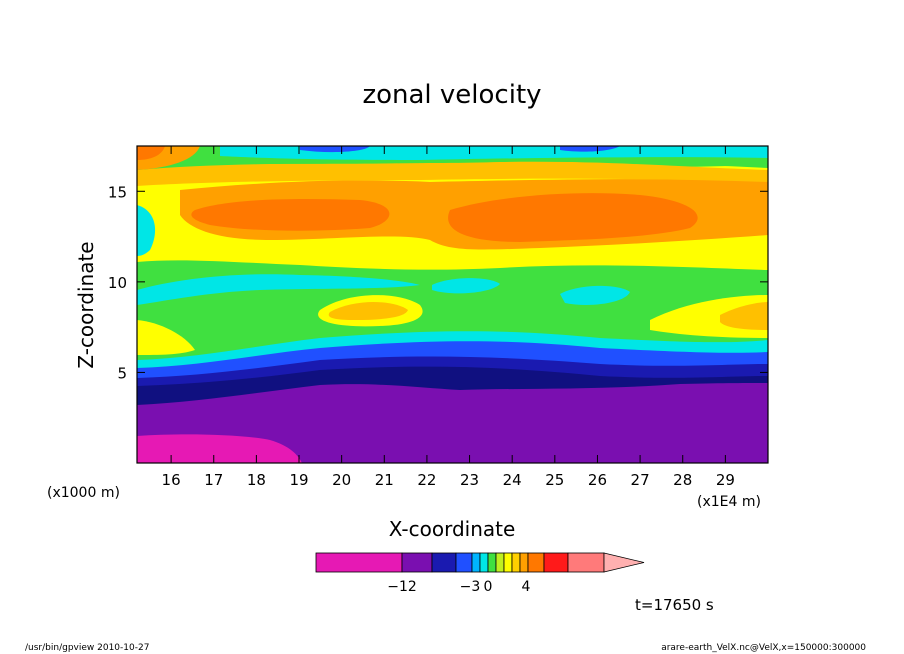 This screenshot has height=654, width=904. I want to click on colorbar-tick-label: −12, so click(402, 587).